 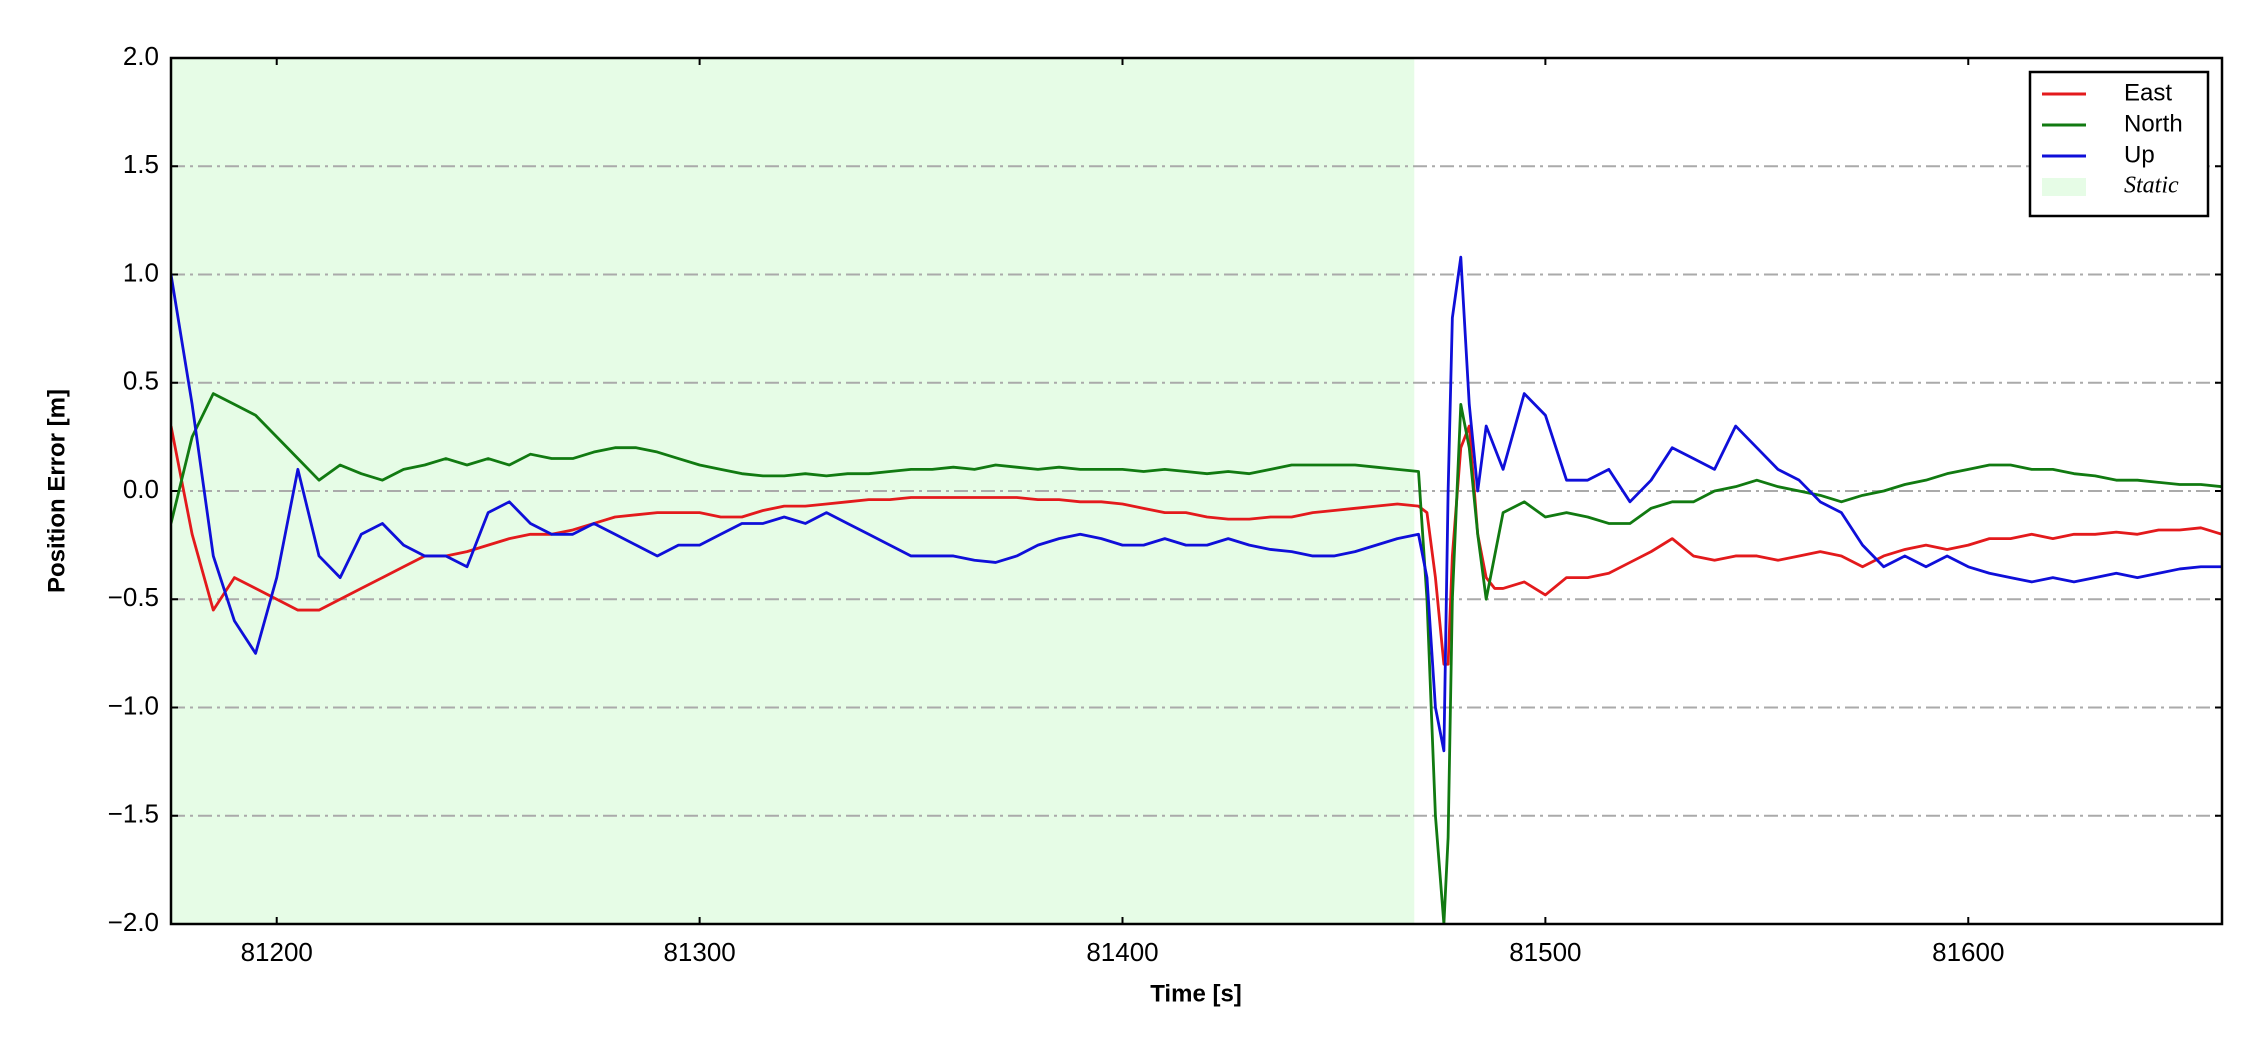 I want to click on x-tick-label: 81300, so click(x=699, y=952).